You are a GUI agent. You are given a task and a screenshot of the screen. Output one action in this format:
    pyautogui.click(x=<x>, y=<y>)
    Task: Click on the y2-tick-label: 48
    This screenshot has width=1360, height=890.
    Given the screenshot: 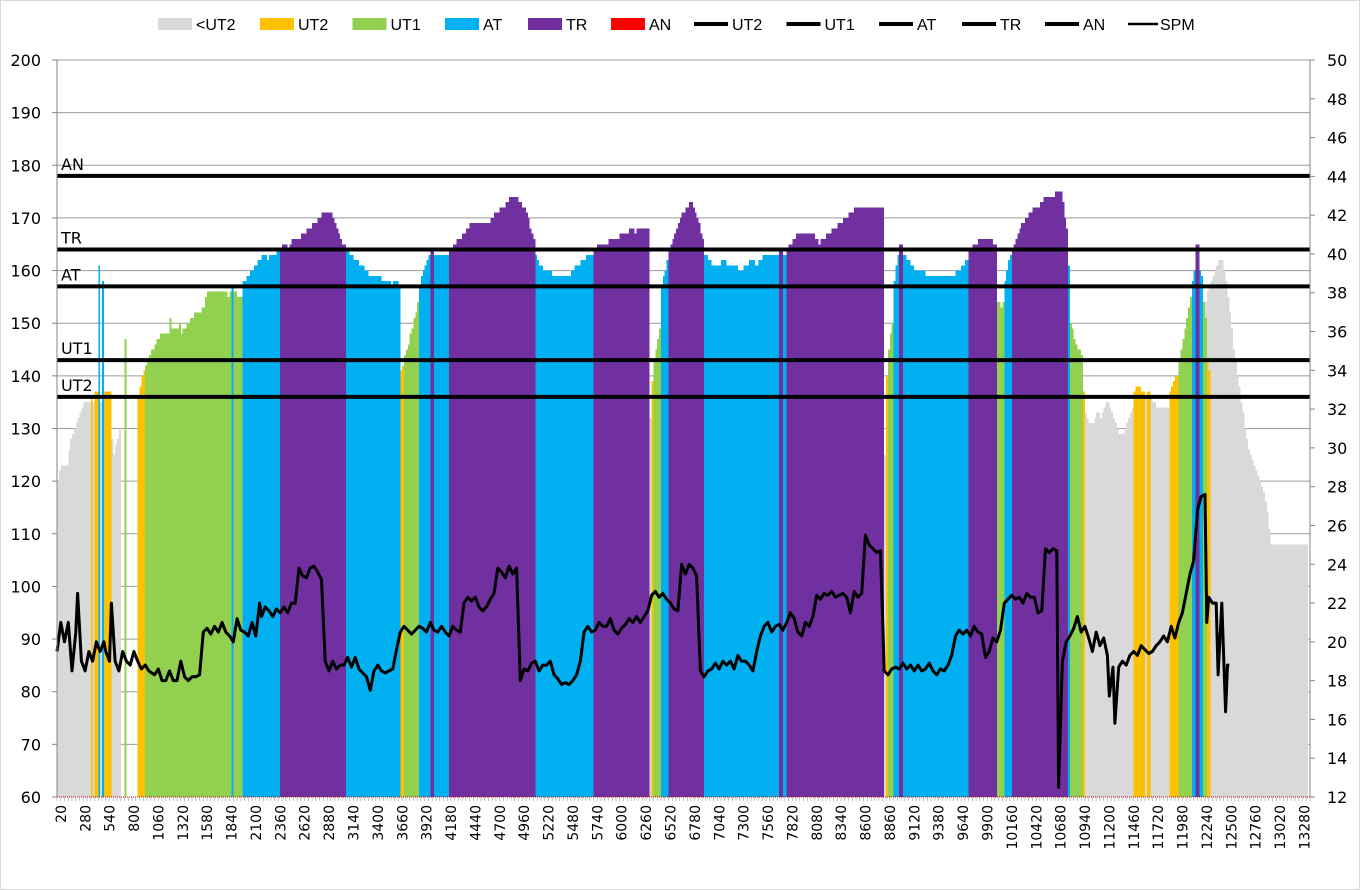 What is the action you would take?
    pyautogui.click(x=1337, y=99)
    